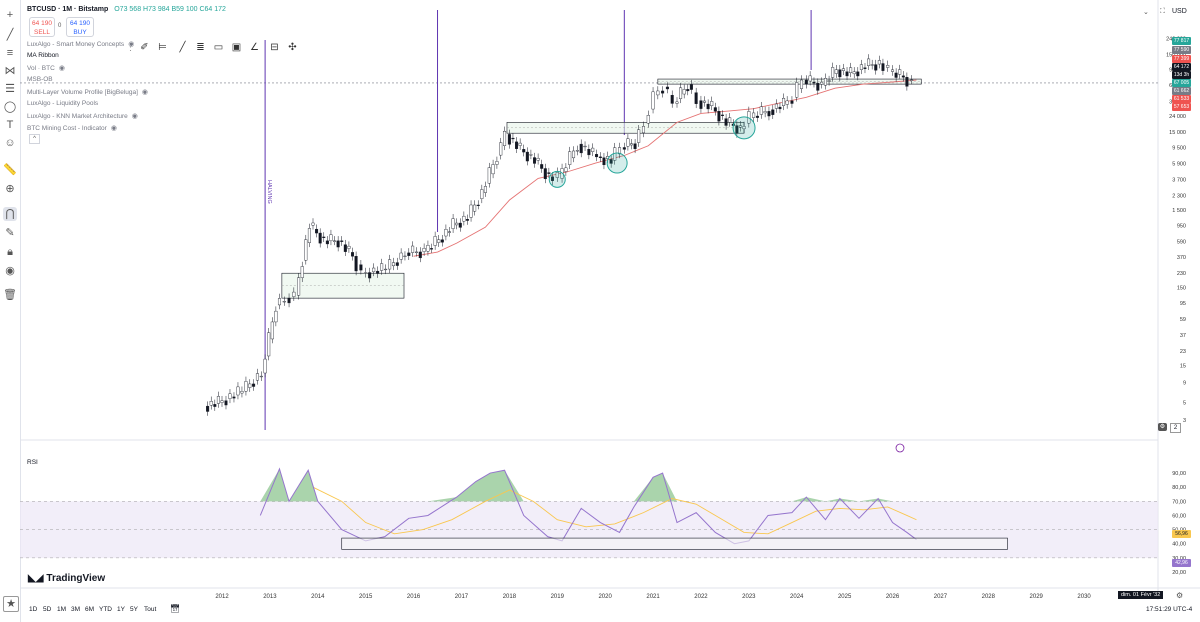 The image size is (1200, 622). What do you see at coordinates (200, 47) in the screenshot?
I see `fib-tool-icon: ≣` at bounding box center [200, 47].